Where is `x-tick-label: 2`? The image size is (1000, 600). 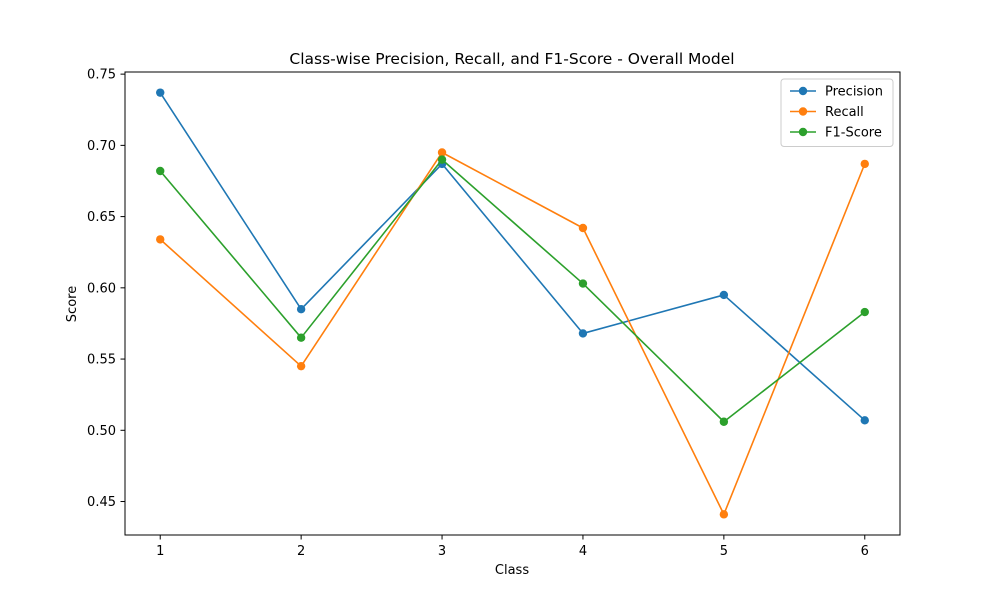
x-tick-label: 2 is located at coordinates (301, 551).